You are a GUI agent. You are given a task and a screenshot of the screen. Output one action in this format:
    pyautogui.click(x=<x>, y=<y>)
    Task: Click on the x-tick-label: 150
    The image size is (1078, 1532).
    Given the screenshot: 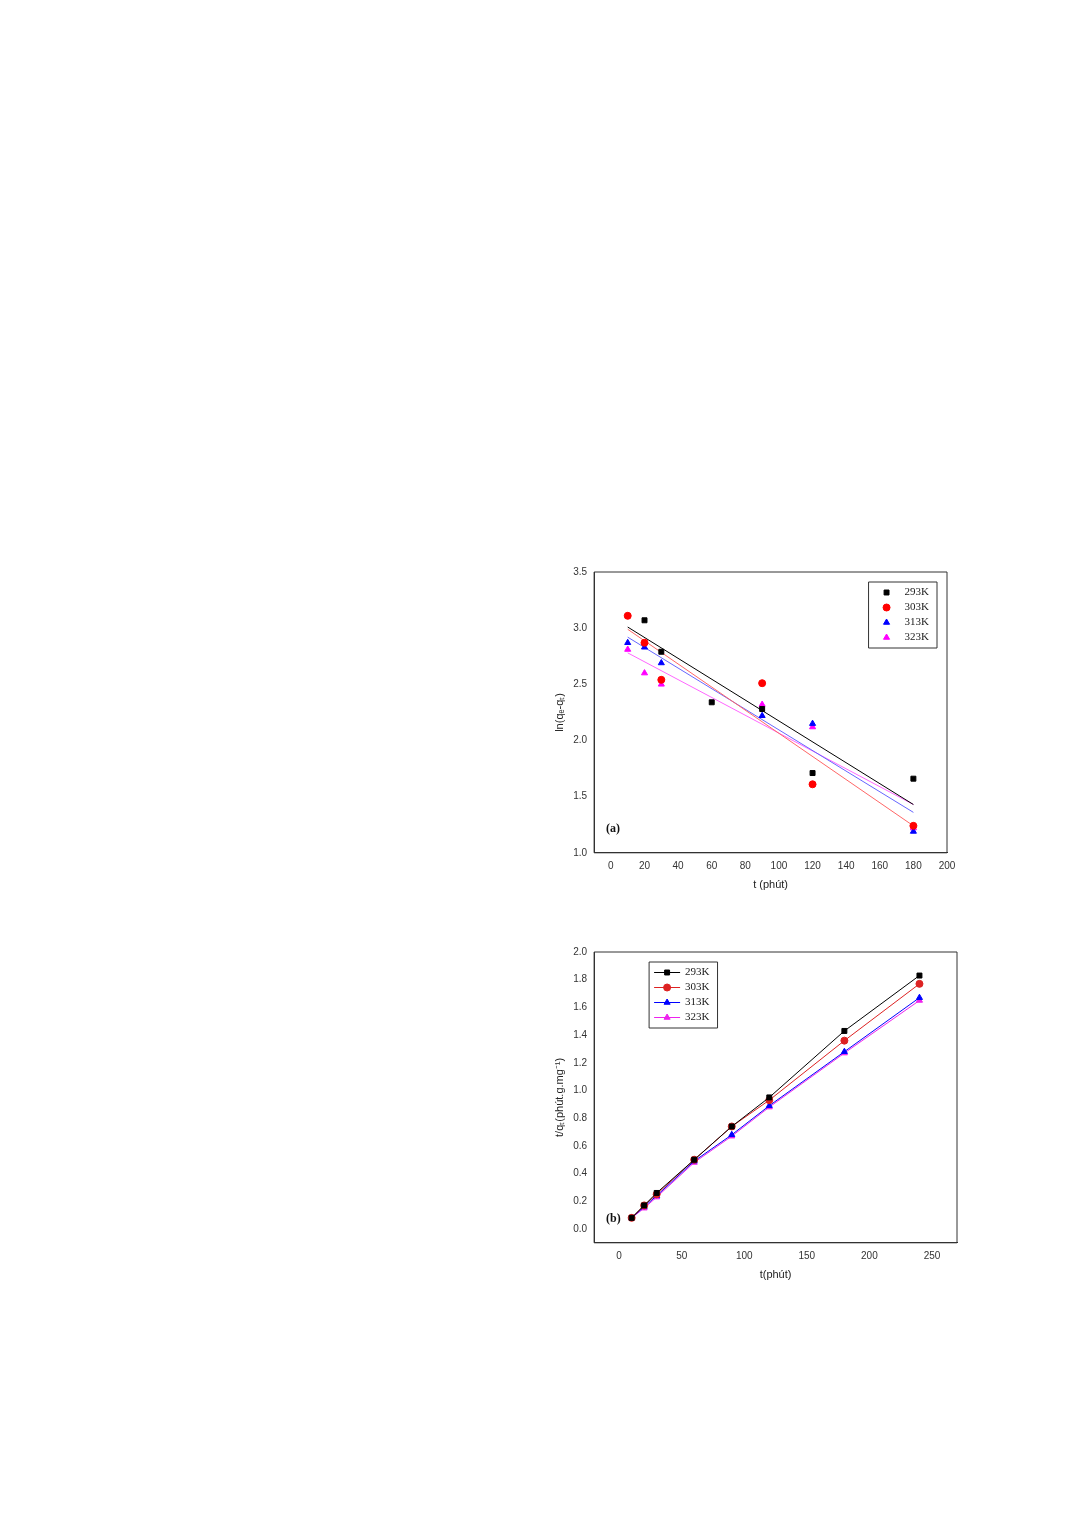 What is the action you would take?
    pyautogui.click(x=807, y=1255)
    